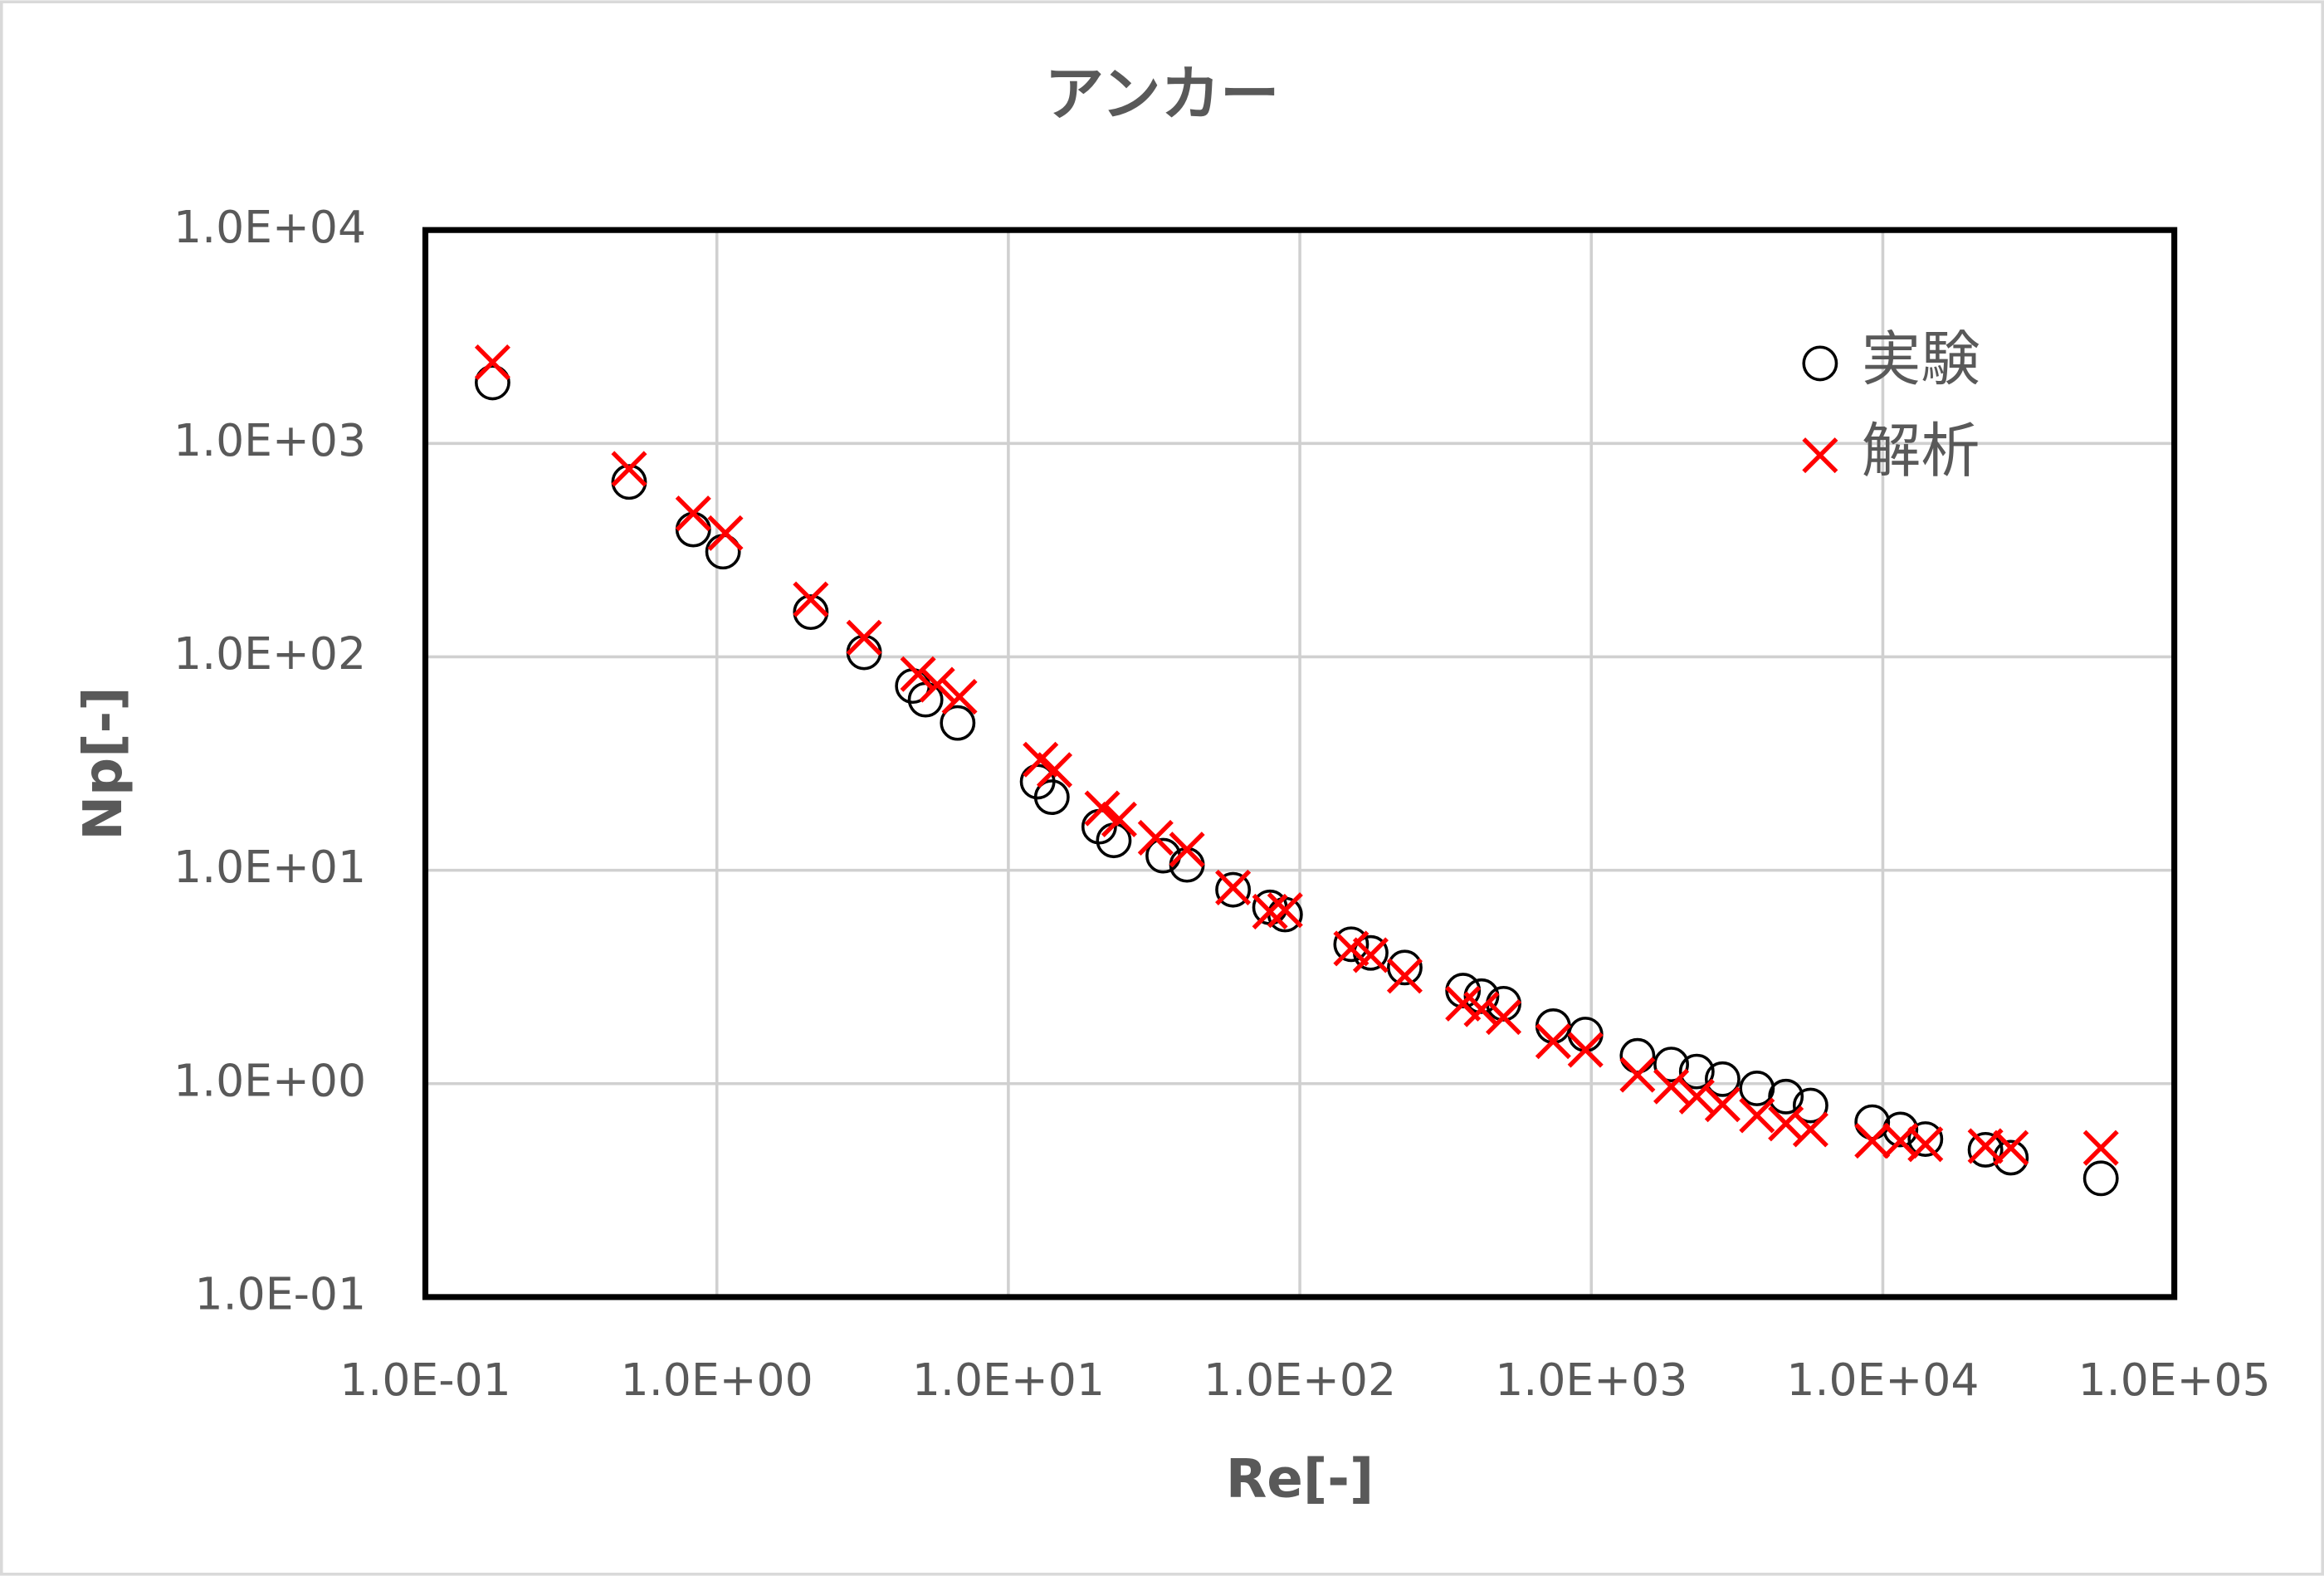  I want to click on y-tick-label: 1.0E+04, so click(269, 227).